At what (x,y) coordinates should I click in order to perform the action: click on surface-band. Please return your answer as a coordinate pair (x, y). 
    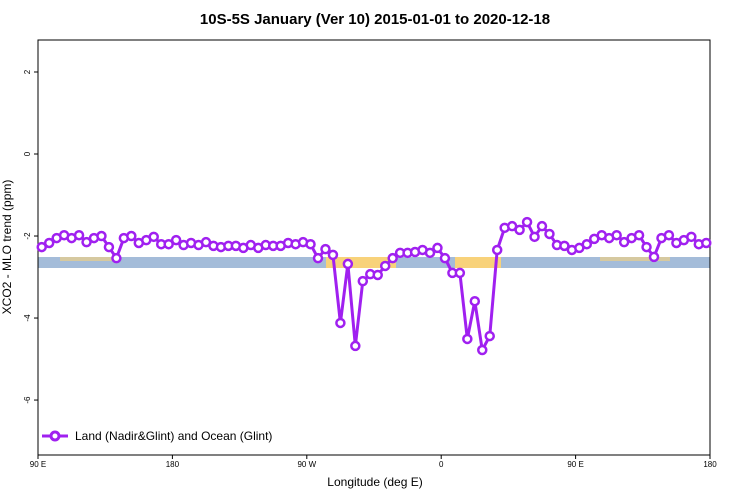
    Looking at the image, I should click on (374, 262).